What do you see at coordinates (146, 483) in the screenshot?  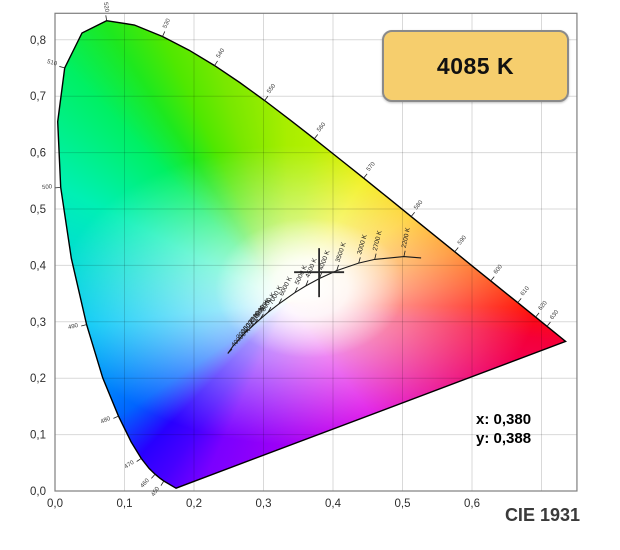 I see `wavelength-label: 460` at bounding box center [146, 483].